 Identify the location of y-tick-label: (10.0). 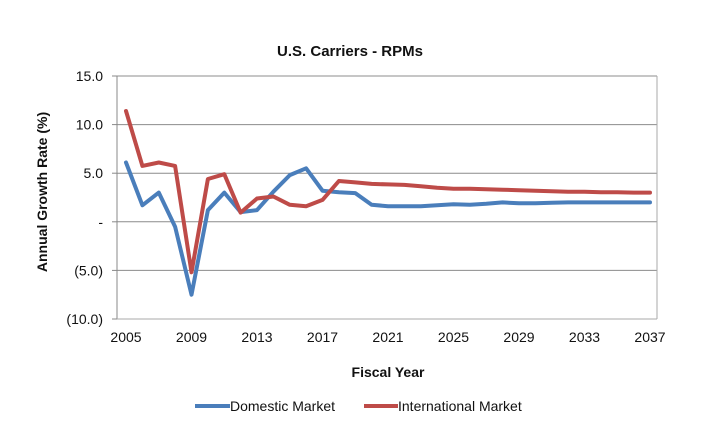
(84, 319).